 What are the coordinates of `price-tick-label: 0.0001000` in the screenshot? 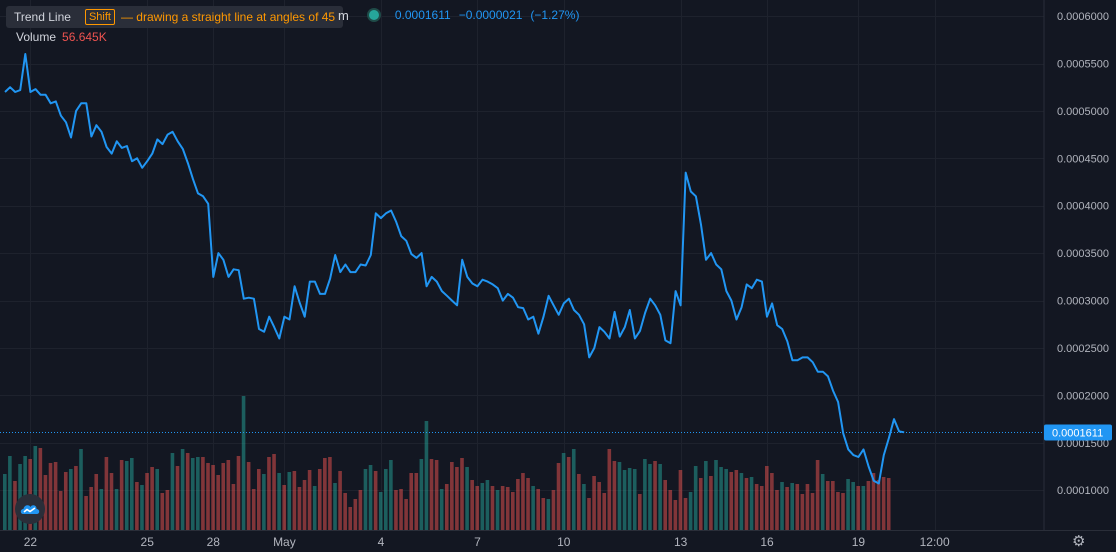 It's located at (1083, 491).